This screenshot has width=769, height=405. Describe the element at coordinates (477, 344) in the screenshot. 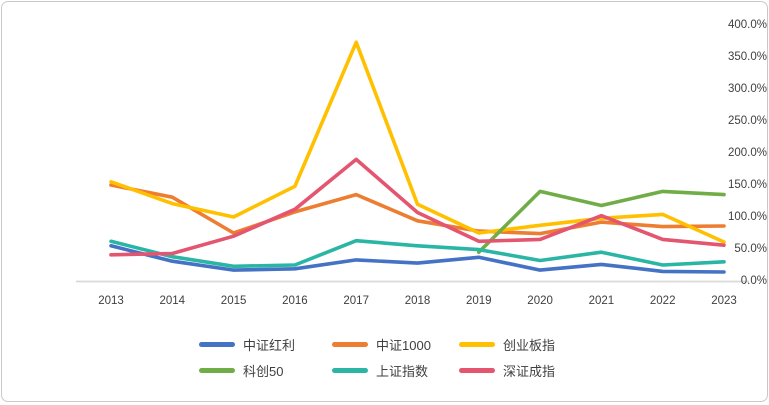

I see `legend-line-swatch-gold` at that location.